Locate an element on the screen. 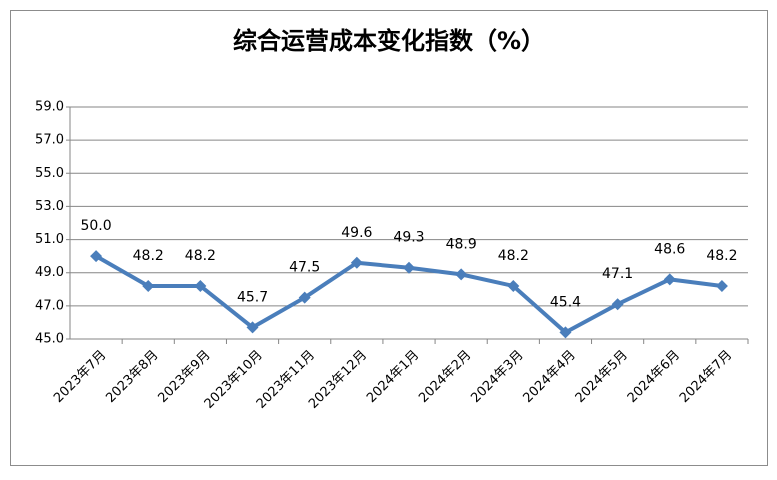 The width and height of the screenshot is (777, 480). chart-title: 综合运营成本变化指数（%） is located at coordinates (389, 41).